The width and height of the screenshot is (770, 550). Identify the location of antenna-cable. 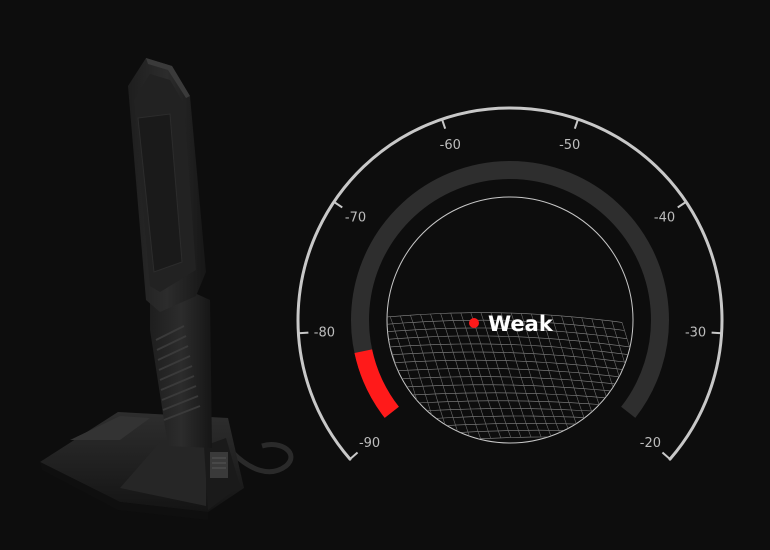
(262, 458).